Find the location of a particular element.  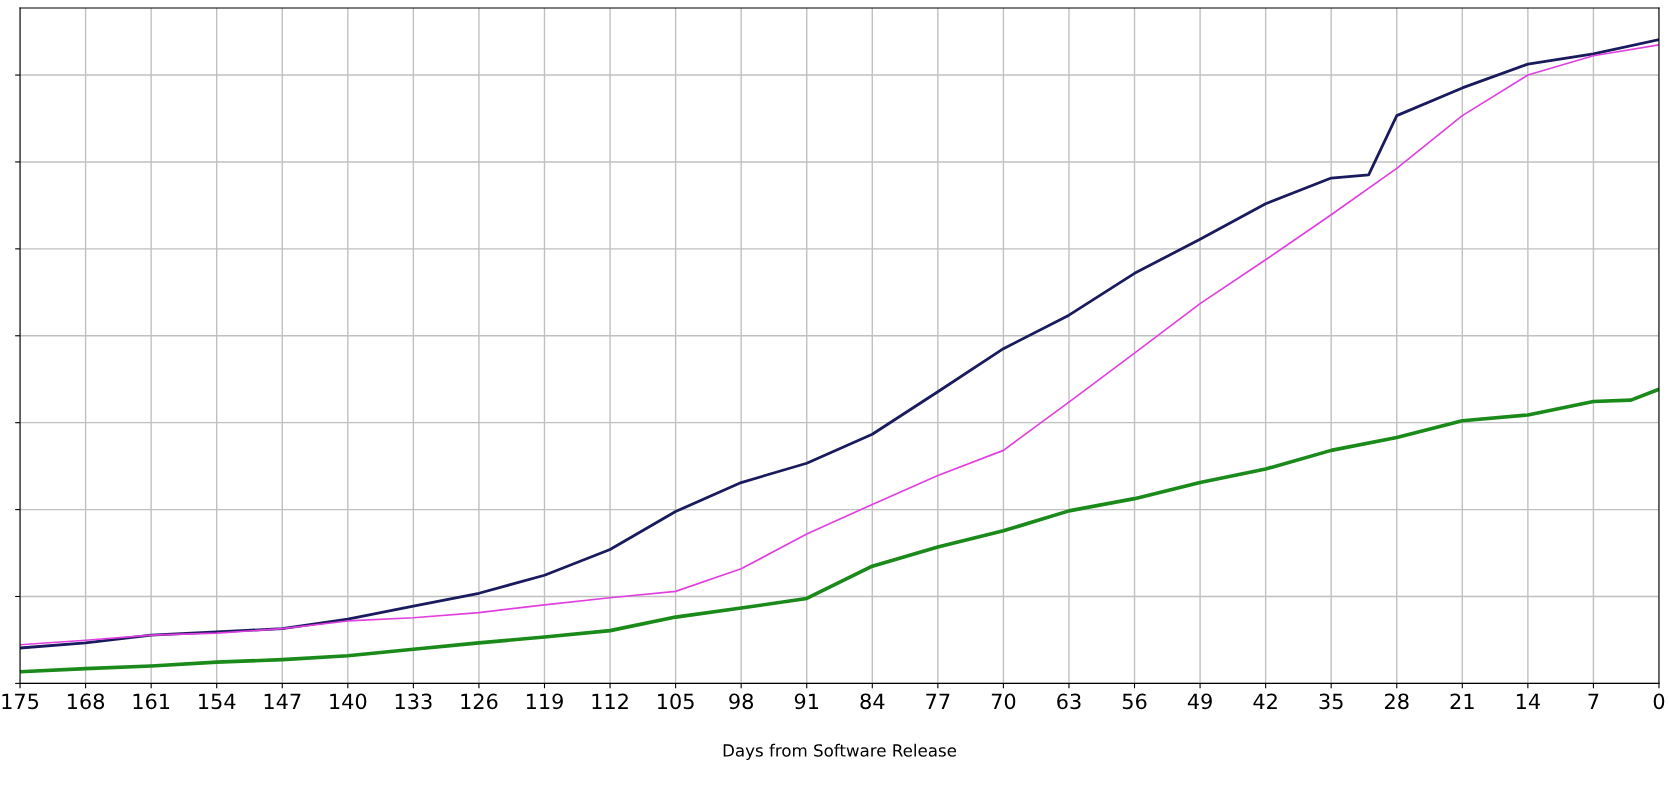

x-tick-label: 91 is located at coordinates (806, 701).